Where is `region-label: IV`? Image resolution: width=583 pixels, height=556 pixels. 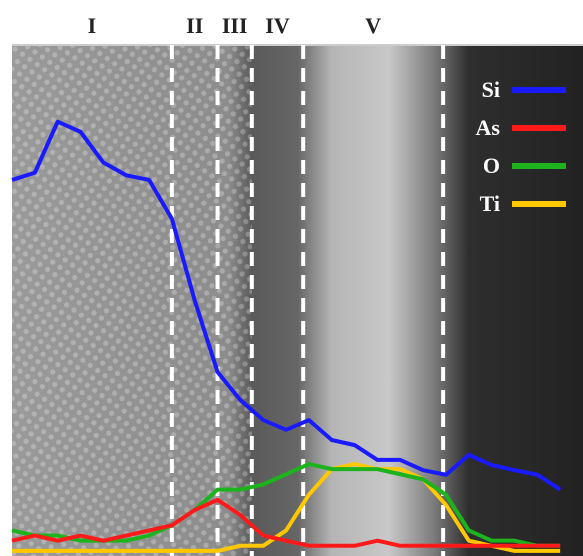
region-label: IV is located at coordinates (277, 25).